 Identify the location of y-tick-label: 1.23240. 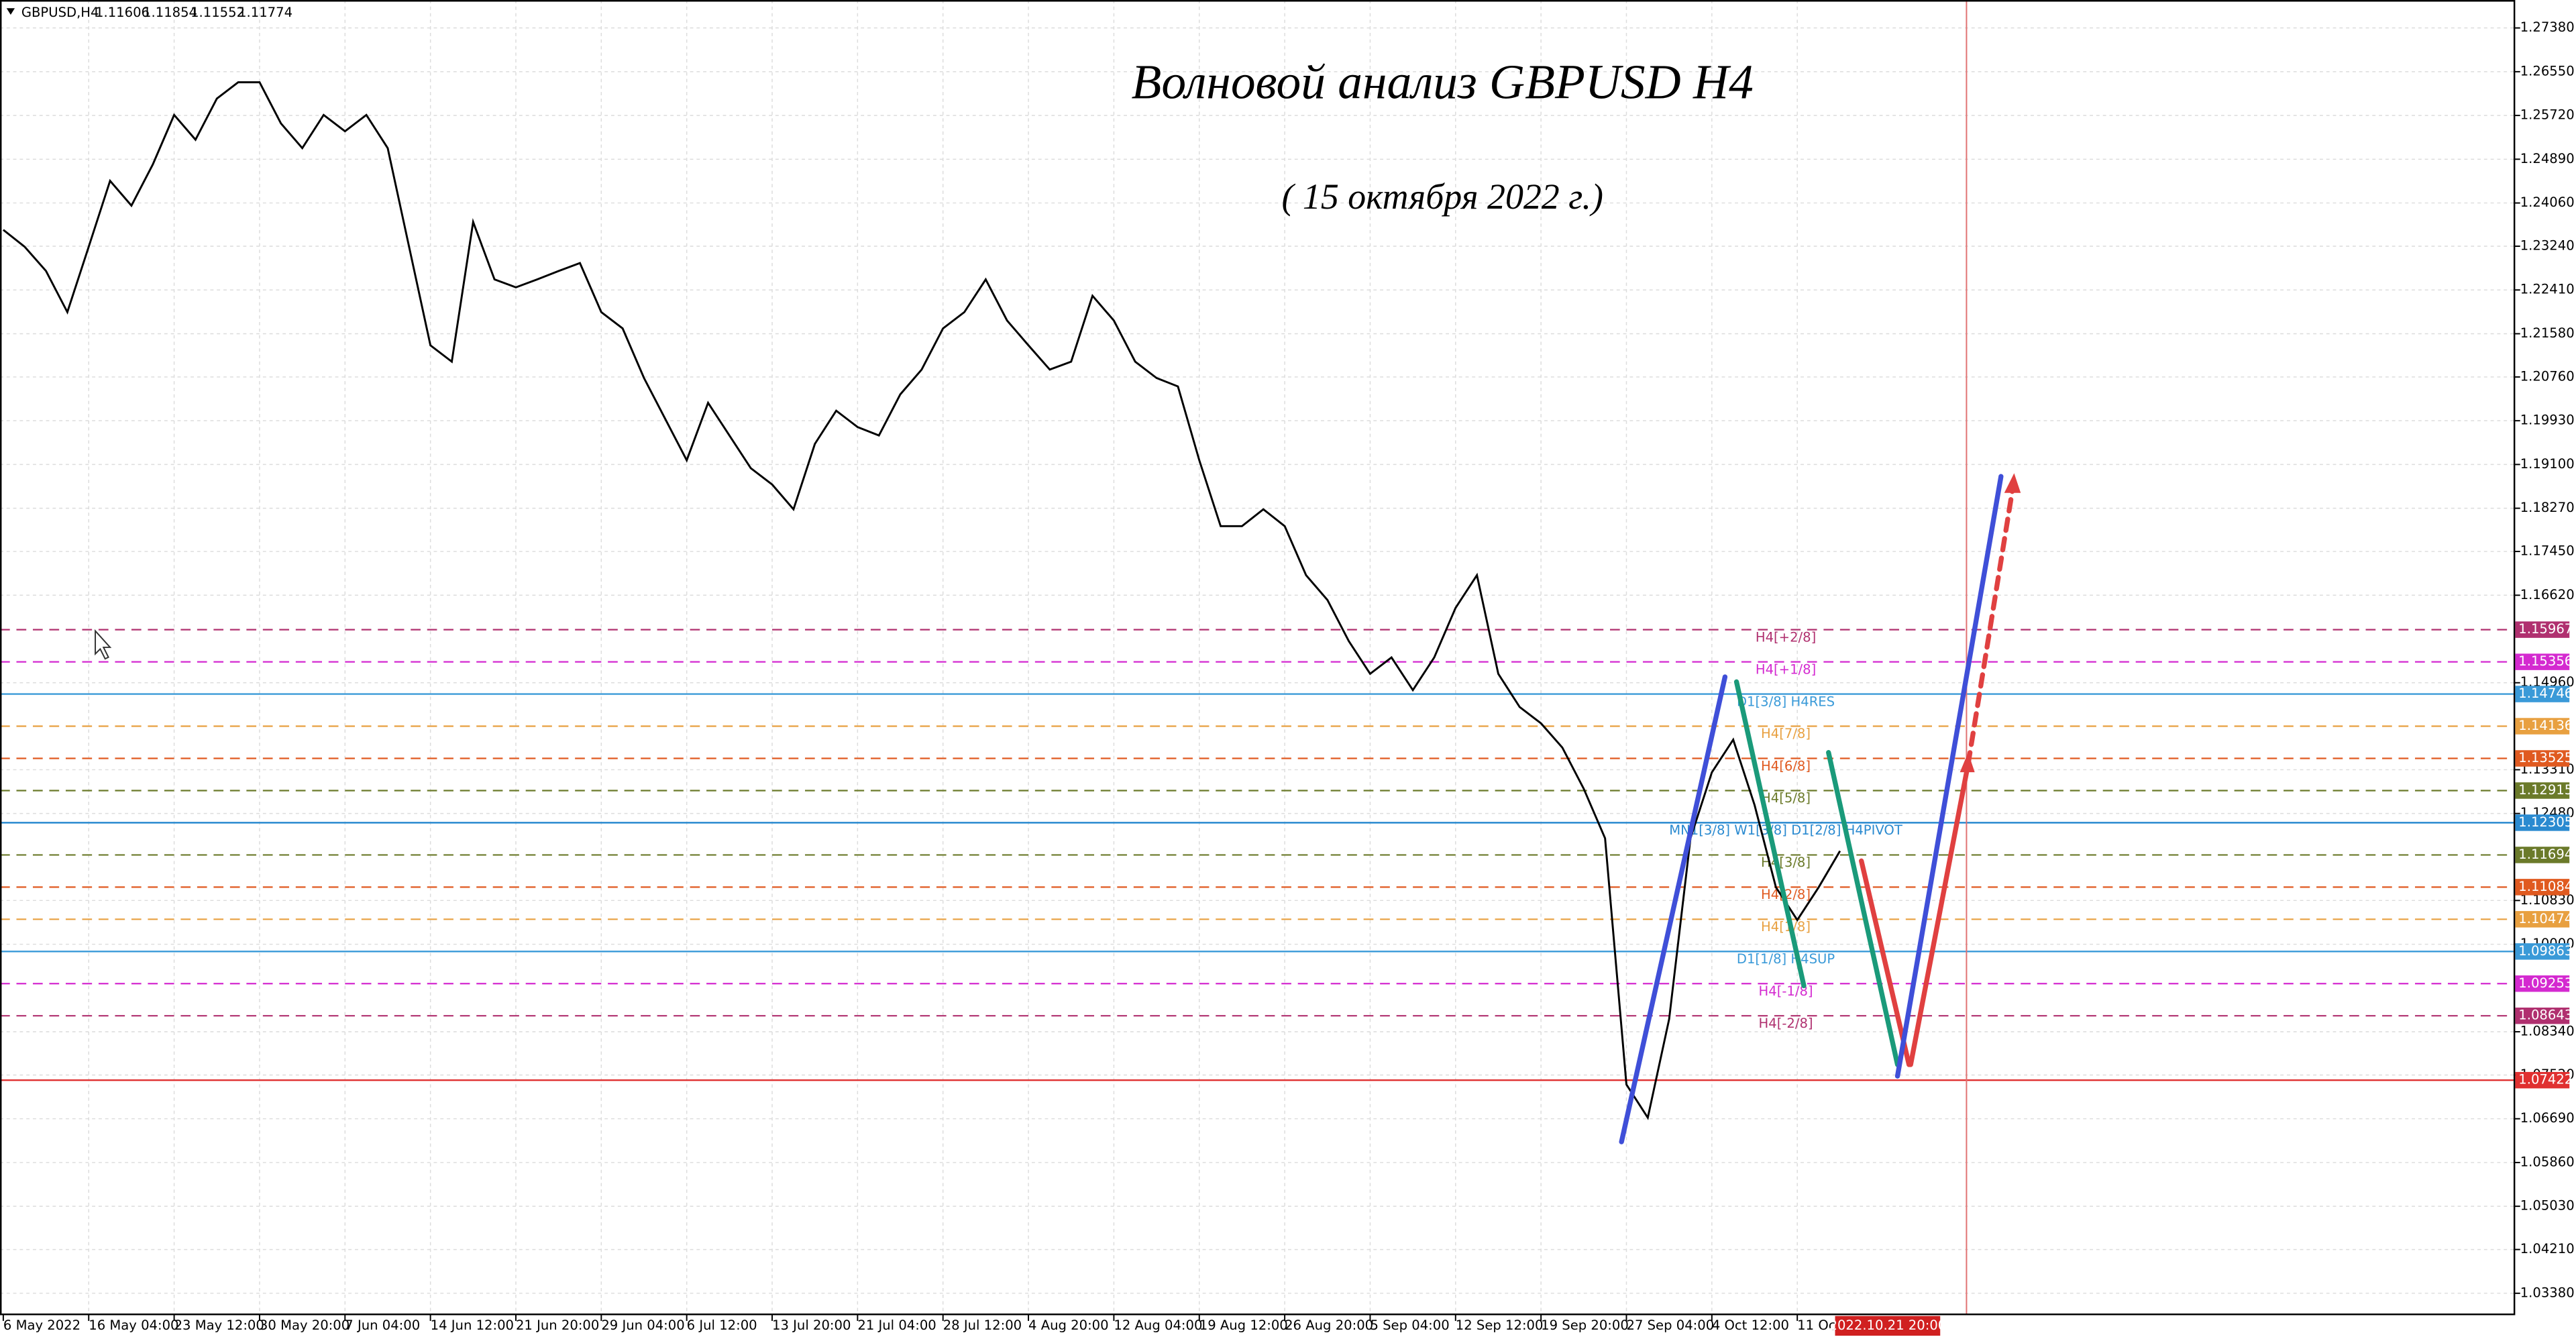
(2547, 246).